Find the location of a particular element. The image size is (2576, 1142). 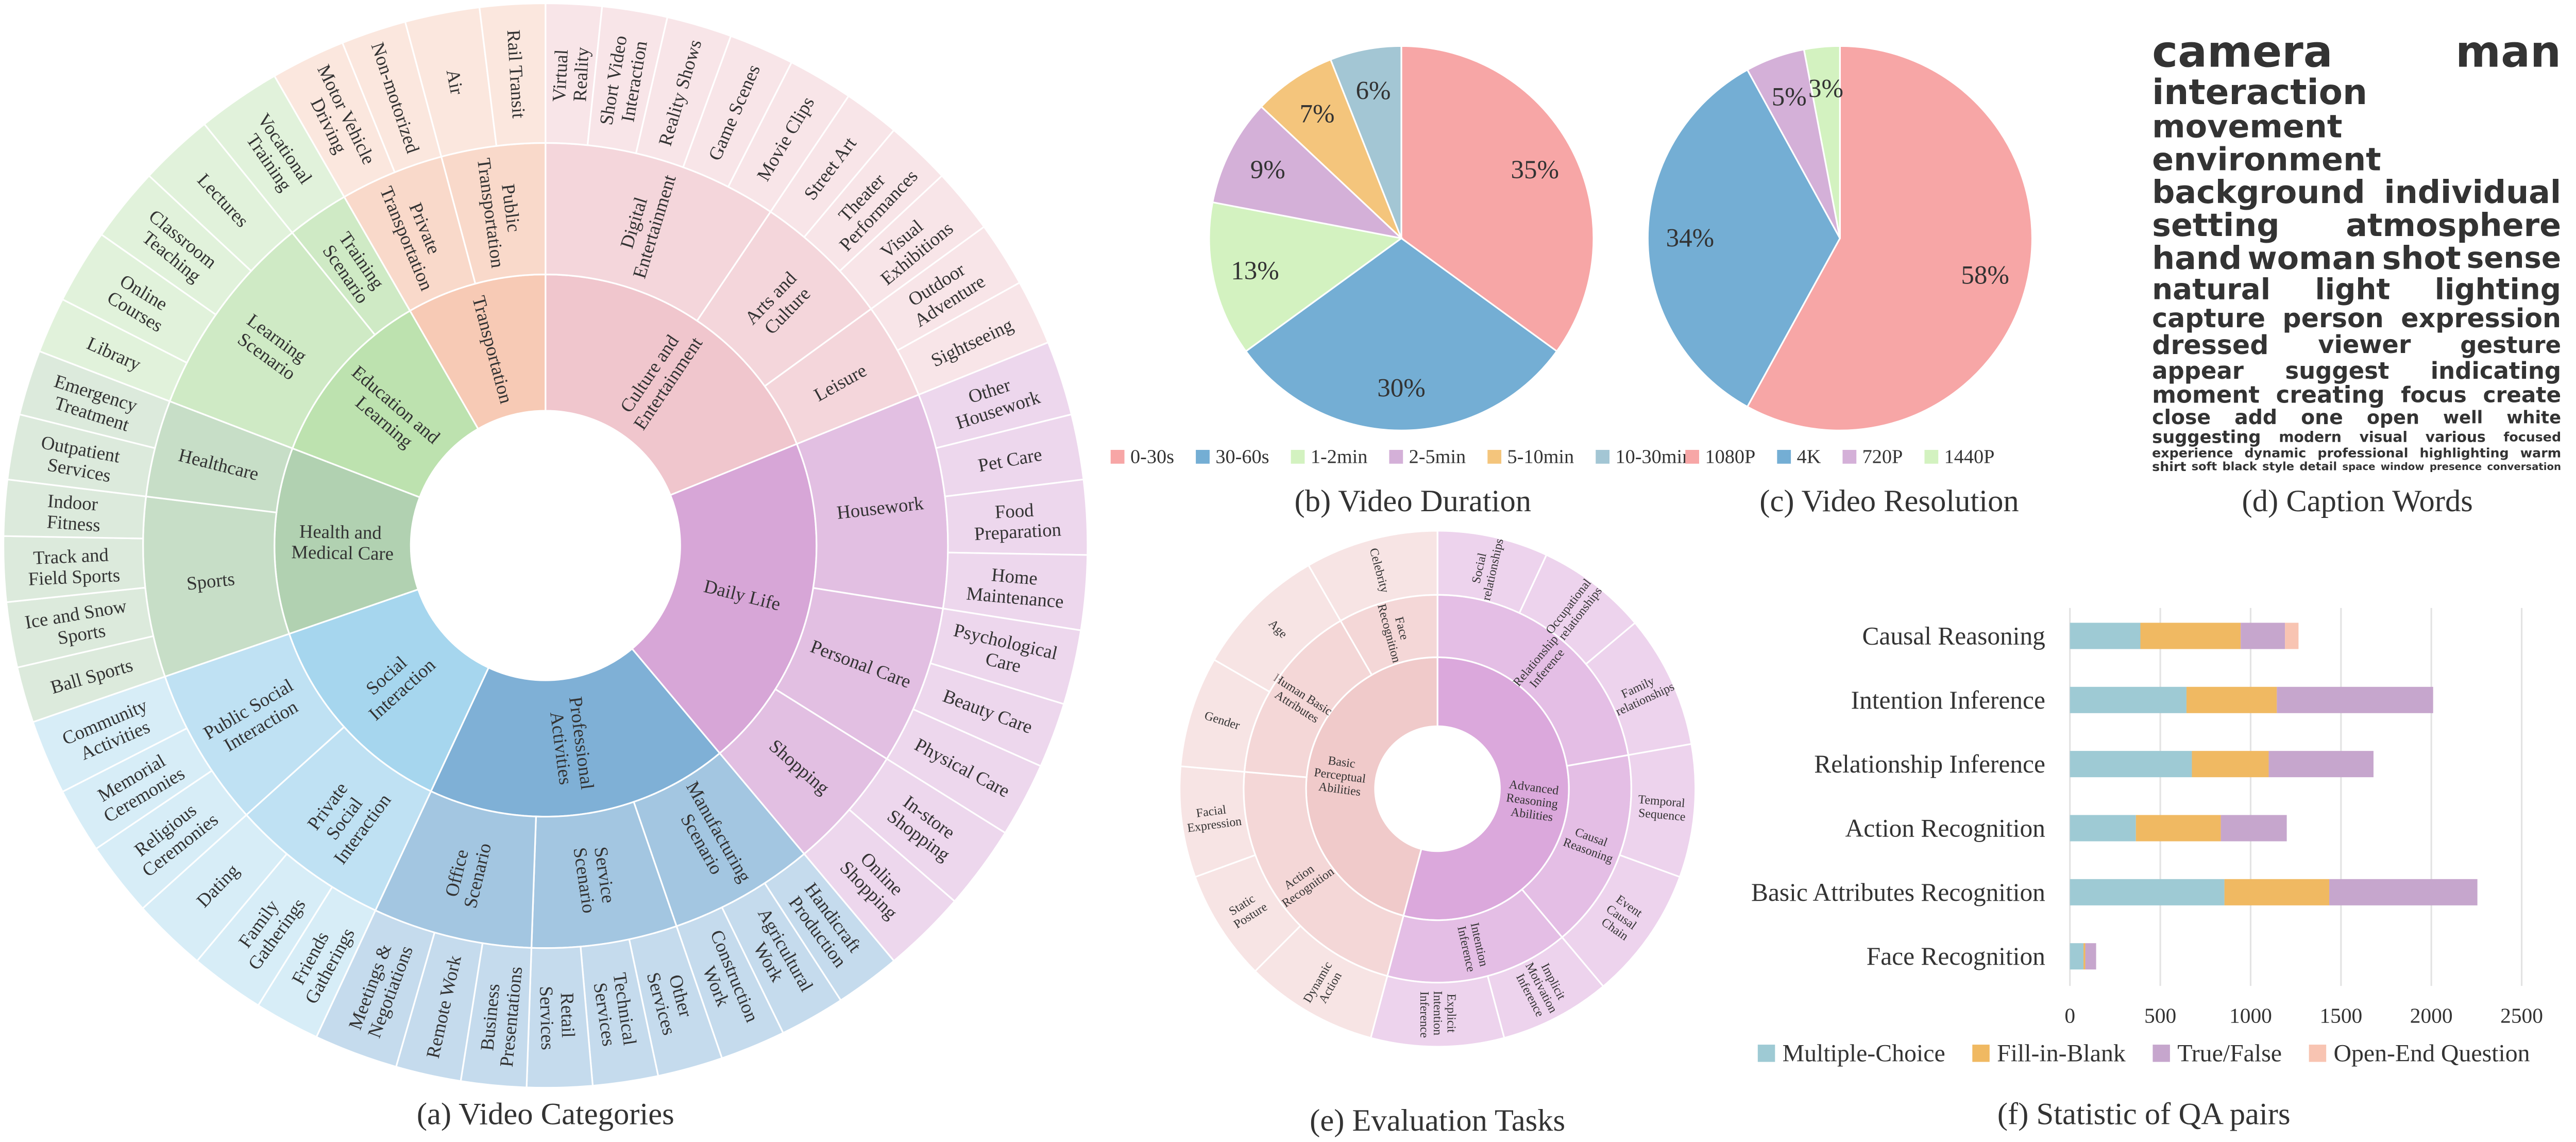

segment-label: Business Presentations is located at coordinates (500, 1016).